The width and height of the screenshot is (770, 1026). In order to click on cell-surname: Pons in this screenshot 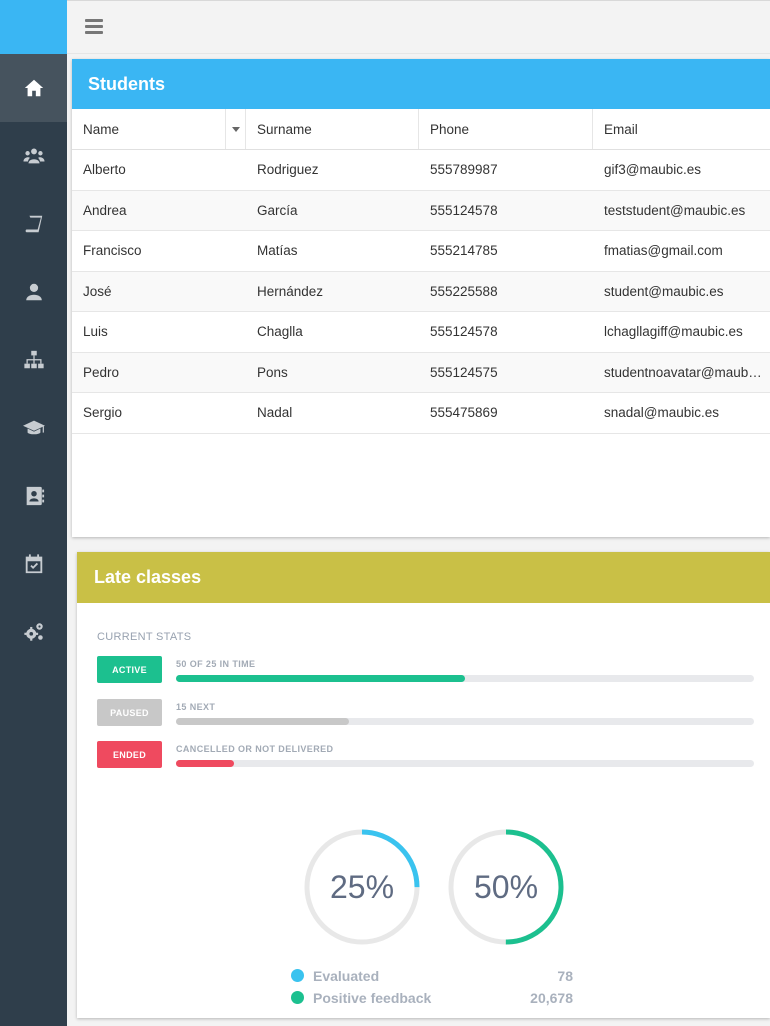, I will do `click(272, 372)`.